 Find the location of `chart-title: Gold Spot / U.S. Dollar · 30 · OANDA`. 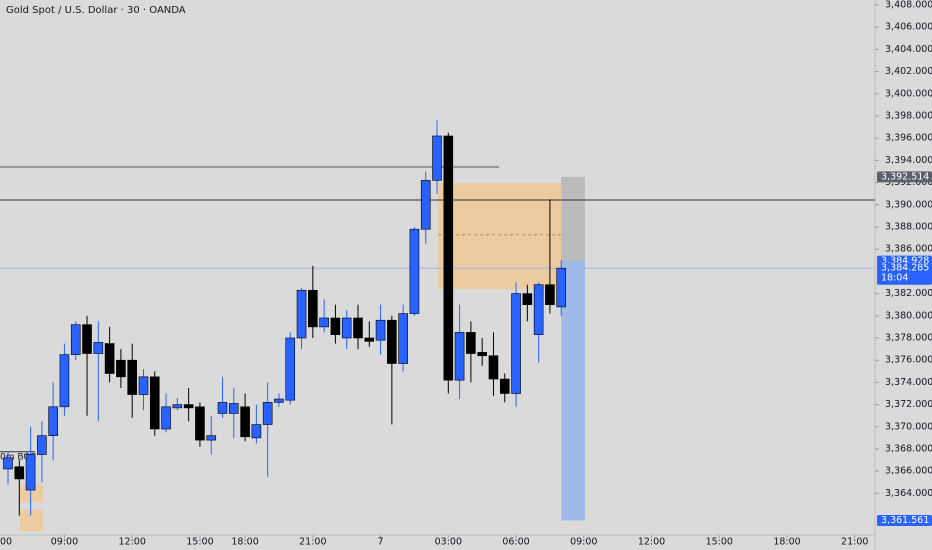

chart-title: Gold Spot / U.S. Dollar · 30 · OANDA is located at coordinates (96, 10).